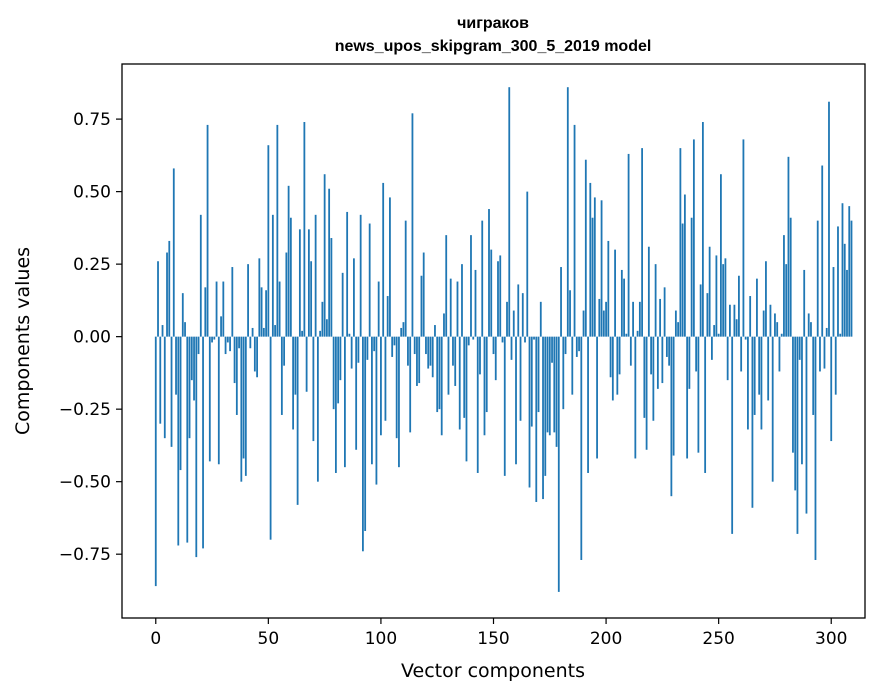  I want to click on x-tick-label: 300, so click(831, 639).